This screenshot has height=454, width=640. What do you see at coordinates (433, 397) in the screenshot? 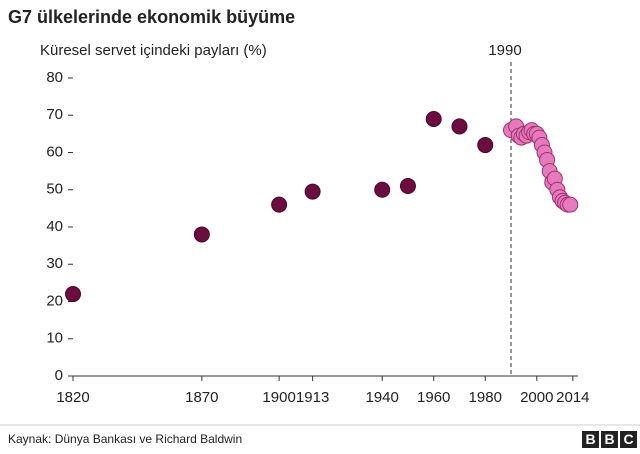
I see `x-tick-label: 1960` at bounding box center [433, 397].